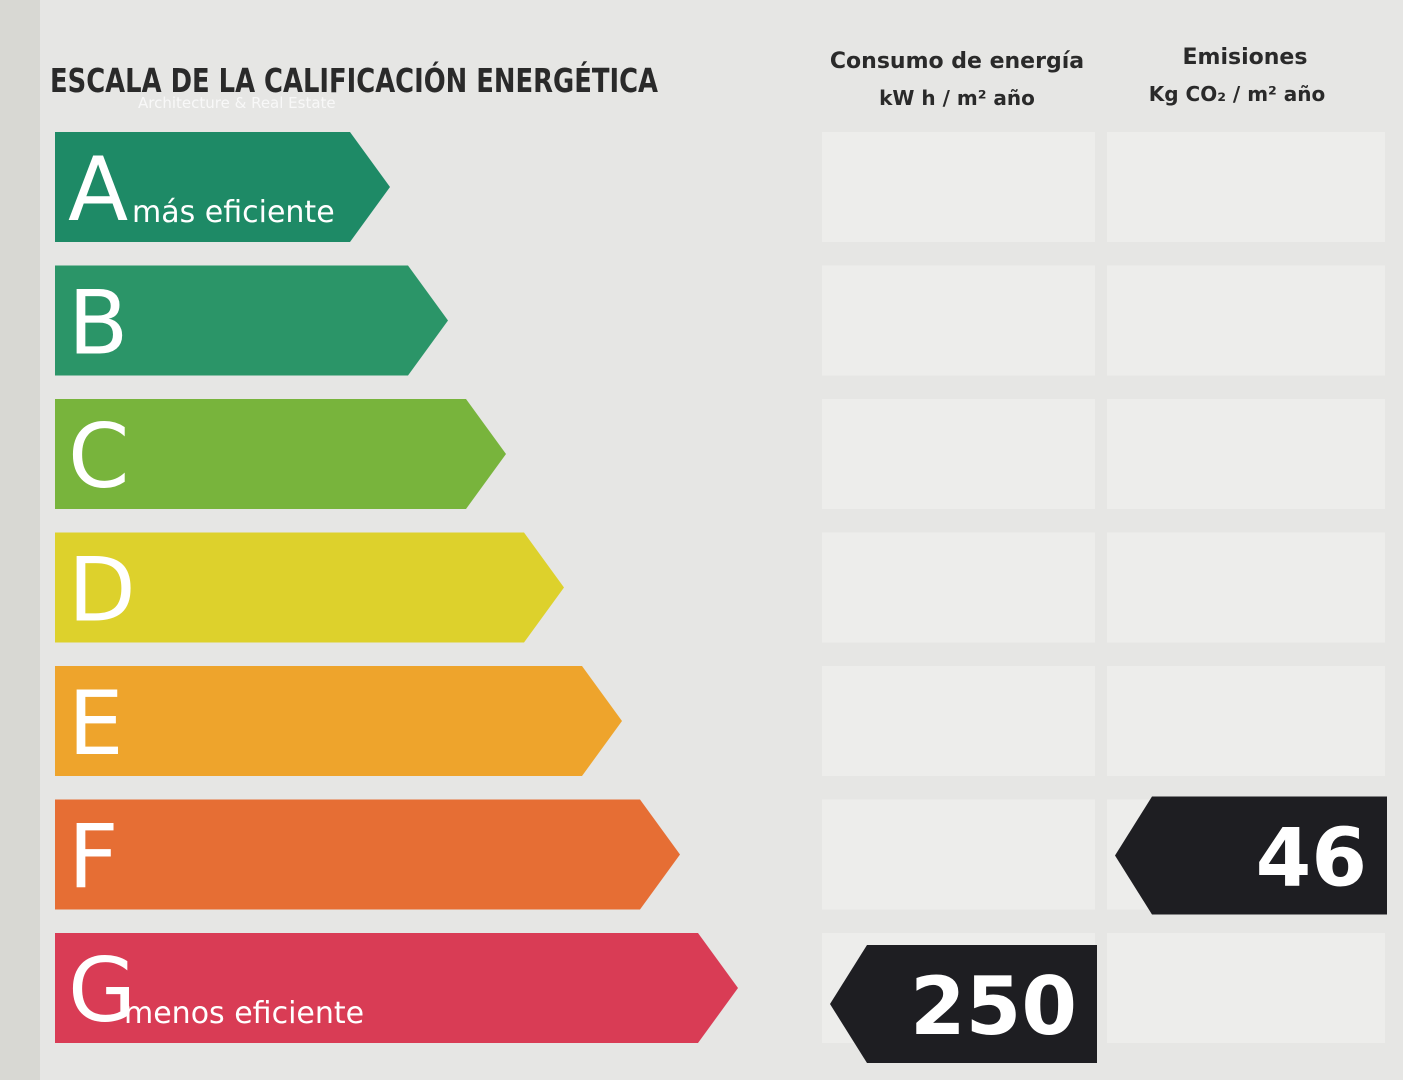 This screenshot has height=1080, width=1403. What do you see at coordinates (20, 540) in the screenshot?
I see `page-edge` at bounding box center [20, 540].